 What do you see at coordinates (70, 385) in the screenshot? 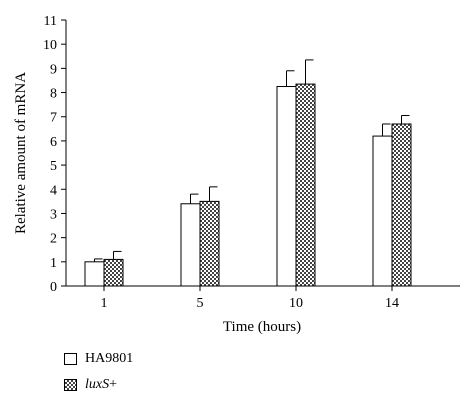
I see `legend-swatch-checkered` at bounding box center [70, 385].